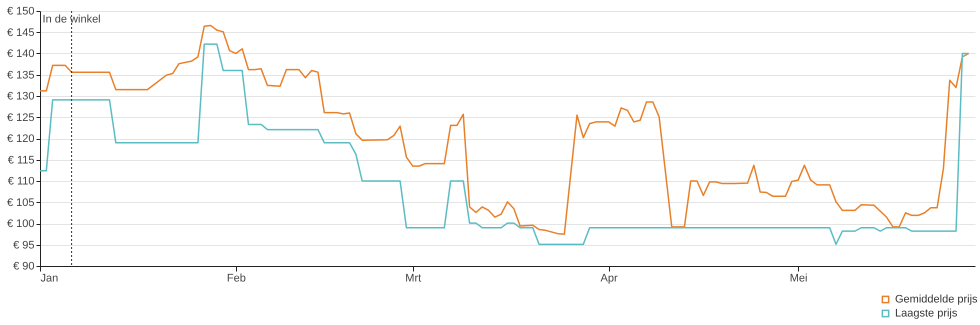 The width and height of the screenshot is (980, 325). What do you see at coordinates (413, 278) in the screenshot?
I see `x-tick-label: Mrt` at bounding box center [413, 278].